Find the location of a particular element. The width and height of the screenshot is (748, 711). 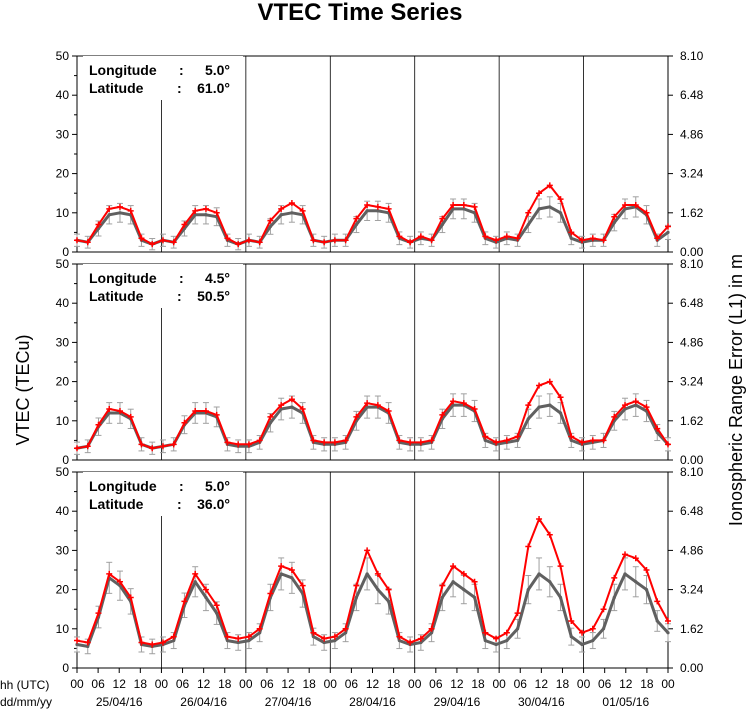

y-tick-label-right: 4.86 is located at coordinates (692, 550).